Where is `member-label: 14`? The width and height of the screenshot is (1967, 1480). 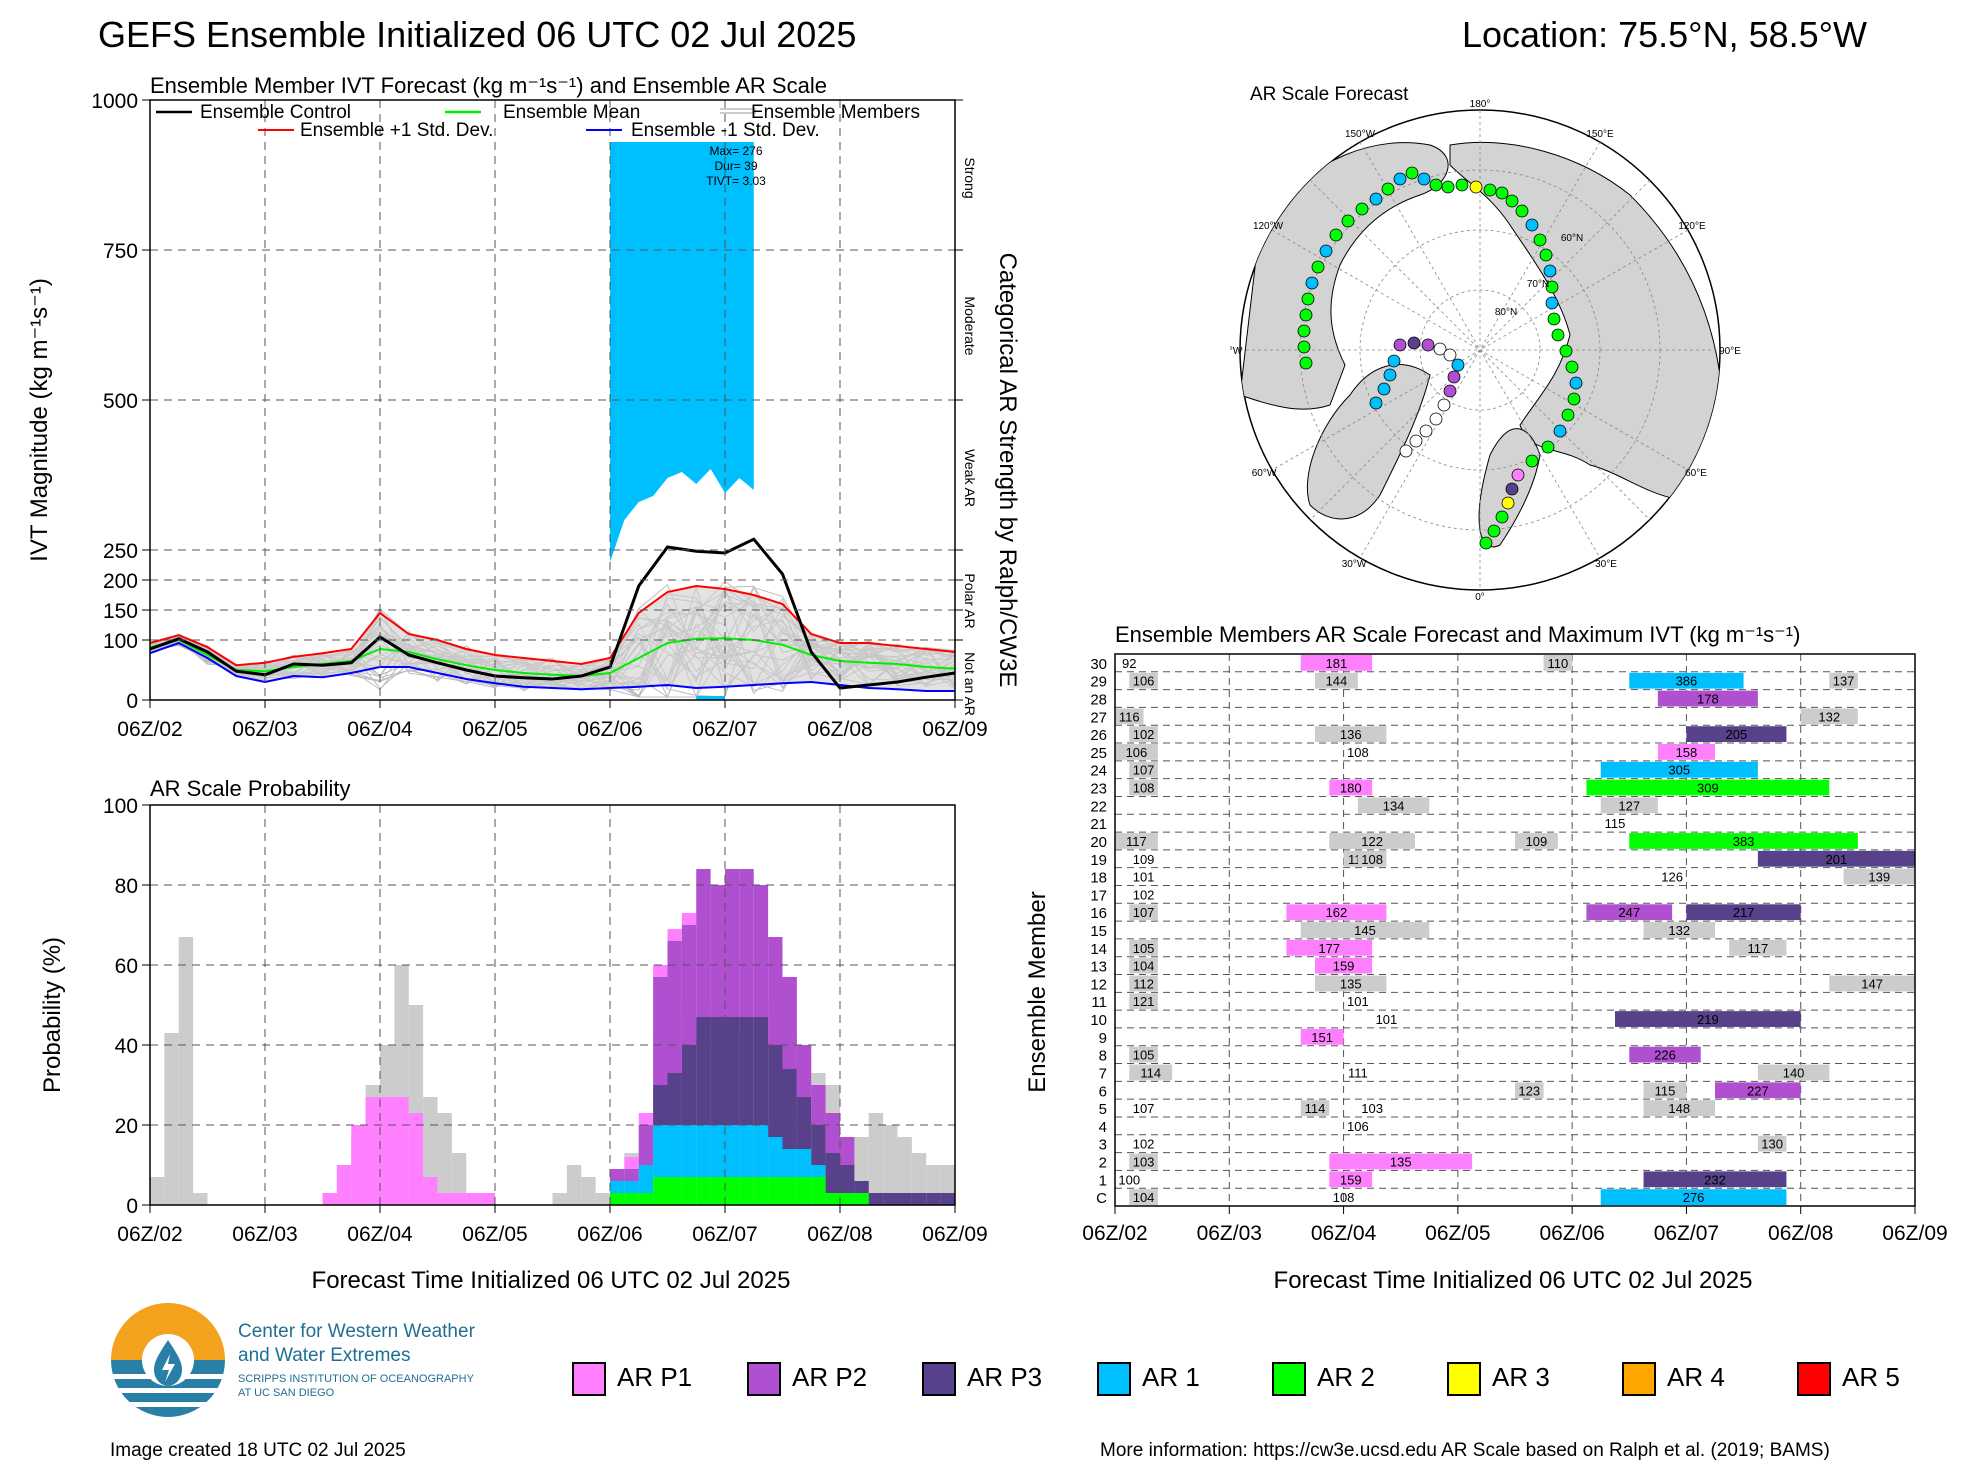 member-label: 14 is located at coordinates (1098, 949).